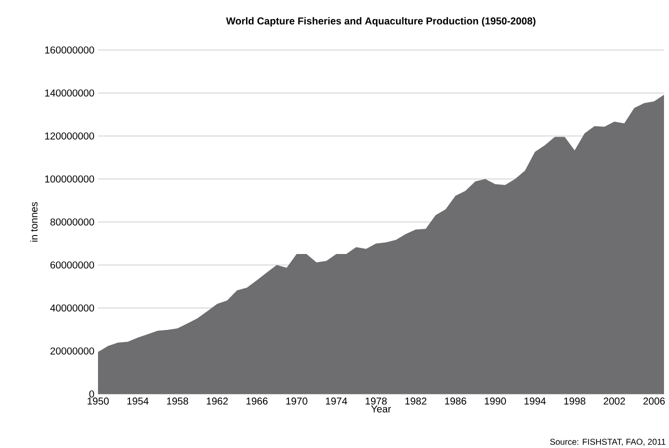  Describe the element at coordinates (614, 401) in the screenshot. I see `x-tick-label: 2002` at that location.